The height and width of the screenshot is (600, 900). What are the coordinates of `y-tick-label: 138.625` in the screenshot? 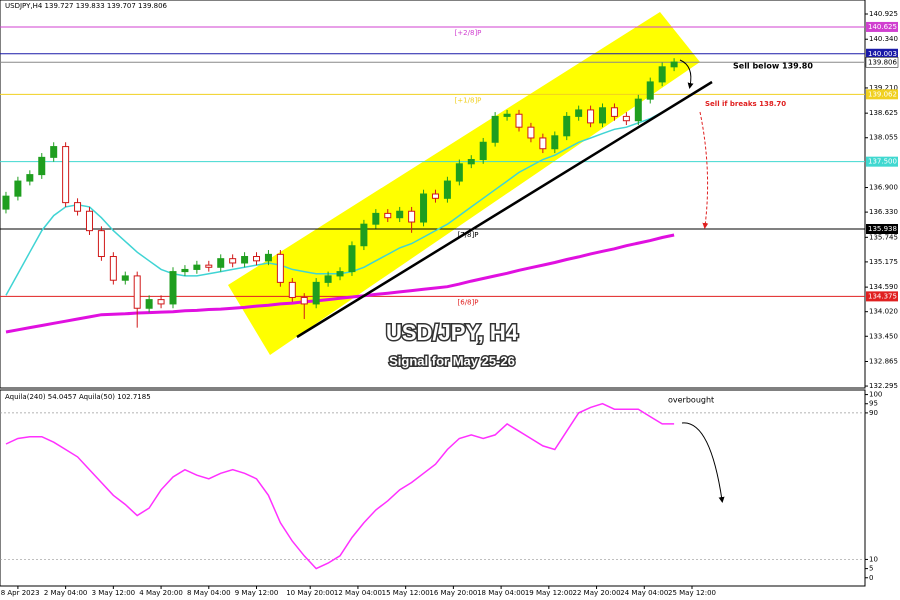 It's located at (883, 113).